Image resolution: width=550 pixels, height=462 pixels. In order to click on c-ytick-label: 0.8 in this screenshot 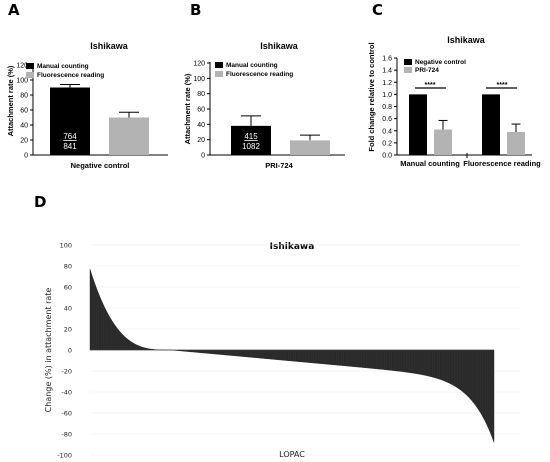, I will do `click(387, 107)`.